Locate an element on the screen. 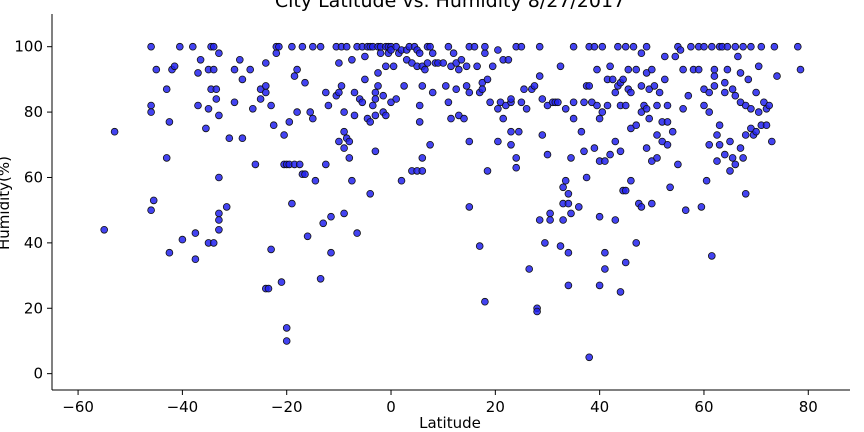 This screenshot has width=864, height=432. x-tick-label: −60 is located at coordinates (78, 407).